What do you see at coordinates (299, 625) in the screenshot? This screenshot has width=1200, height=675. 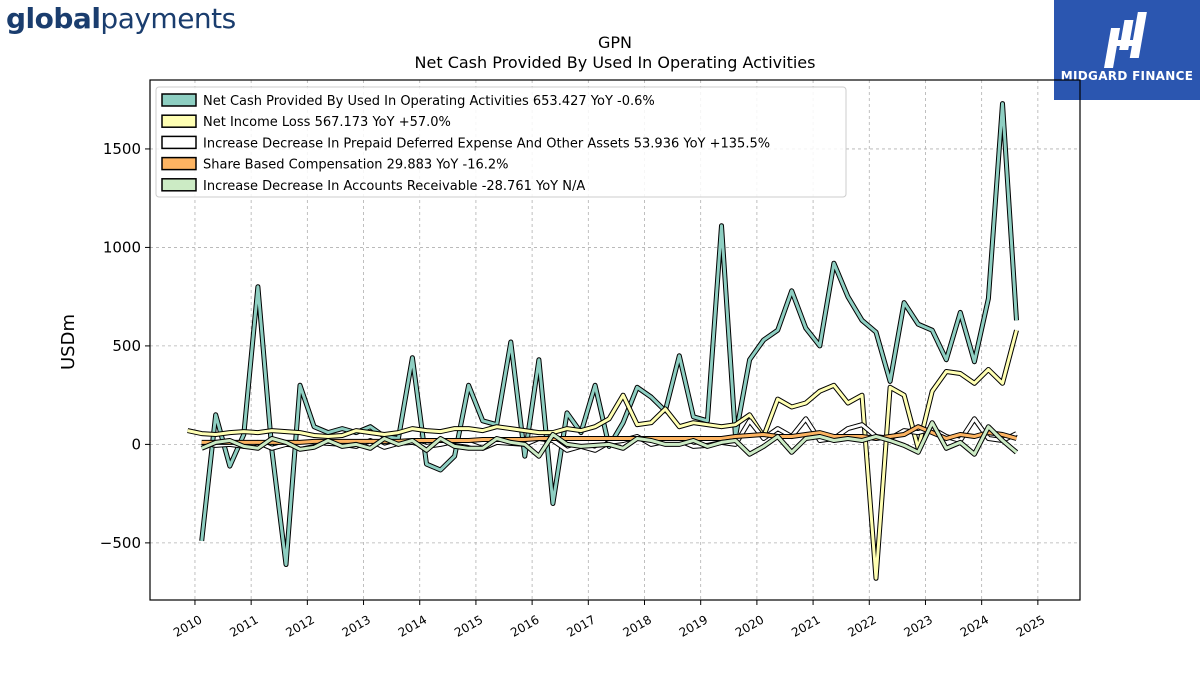 I see `x-tick-label: 2012` at bounding box center [299, 625].